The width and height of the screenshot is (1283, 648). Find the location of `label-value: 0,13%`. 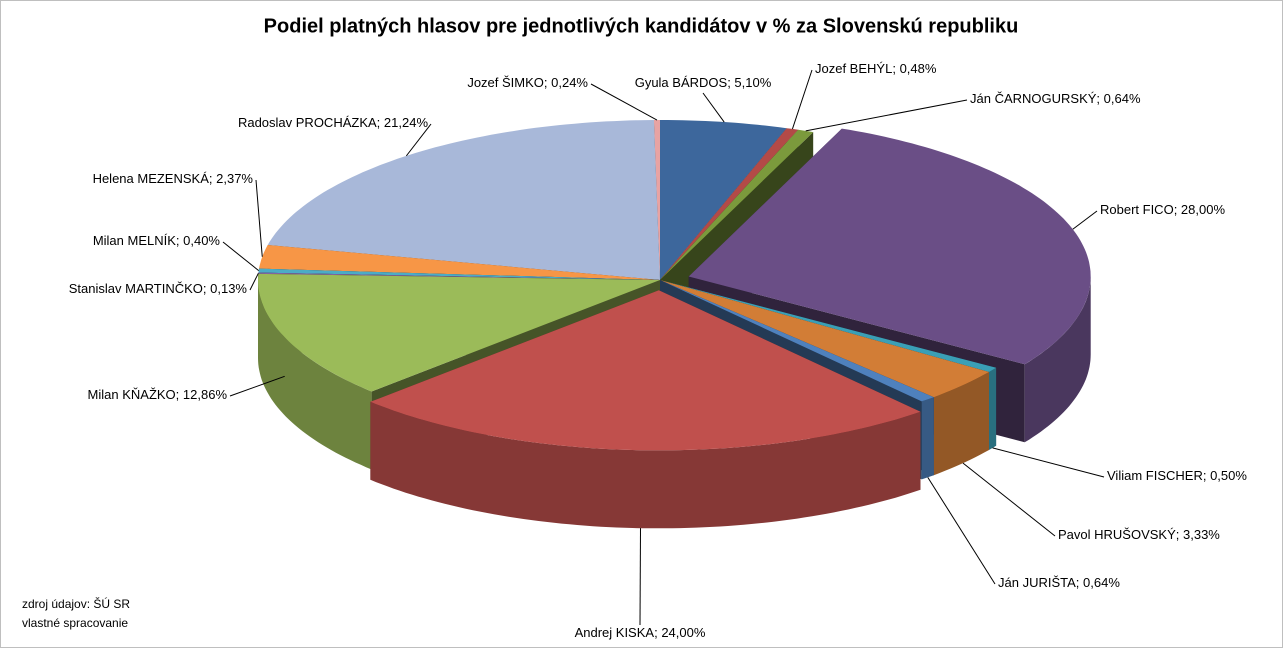

label-value: 0,13% is located at coordinates (228, 288).